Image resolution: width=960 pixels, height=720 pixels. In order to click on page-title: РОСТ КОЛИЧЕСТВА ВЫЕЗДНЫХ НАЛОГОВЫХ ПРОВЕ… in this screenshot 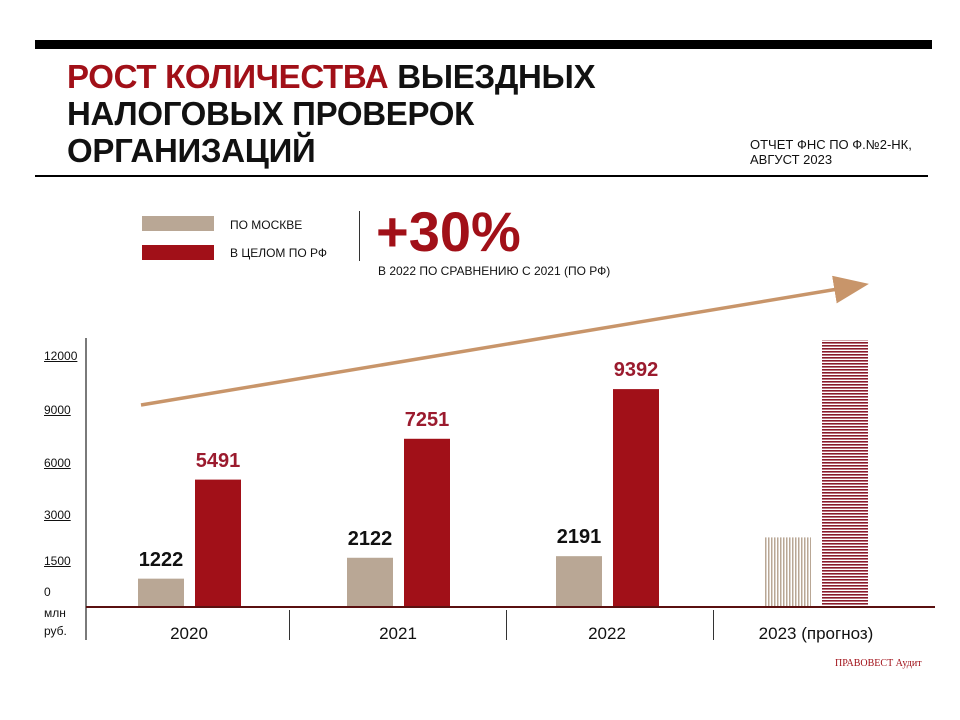, I will do `click(331, 113)`.